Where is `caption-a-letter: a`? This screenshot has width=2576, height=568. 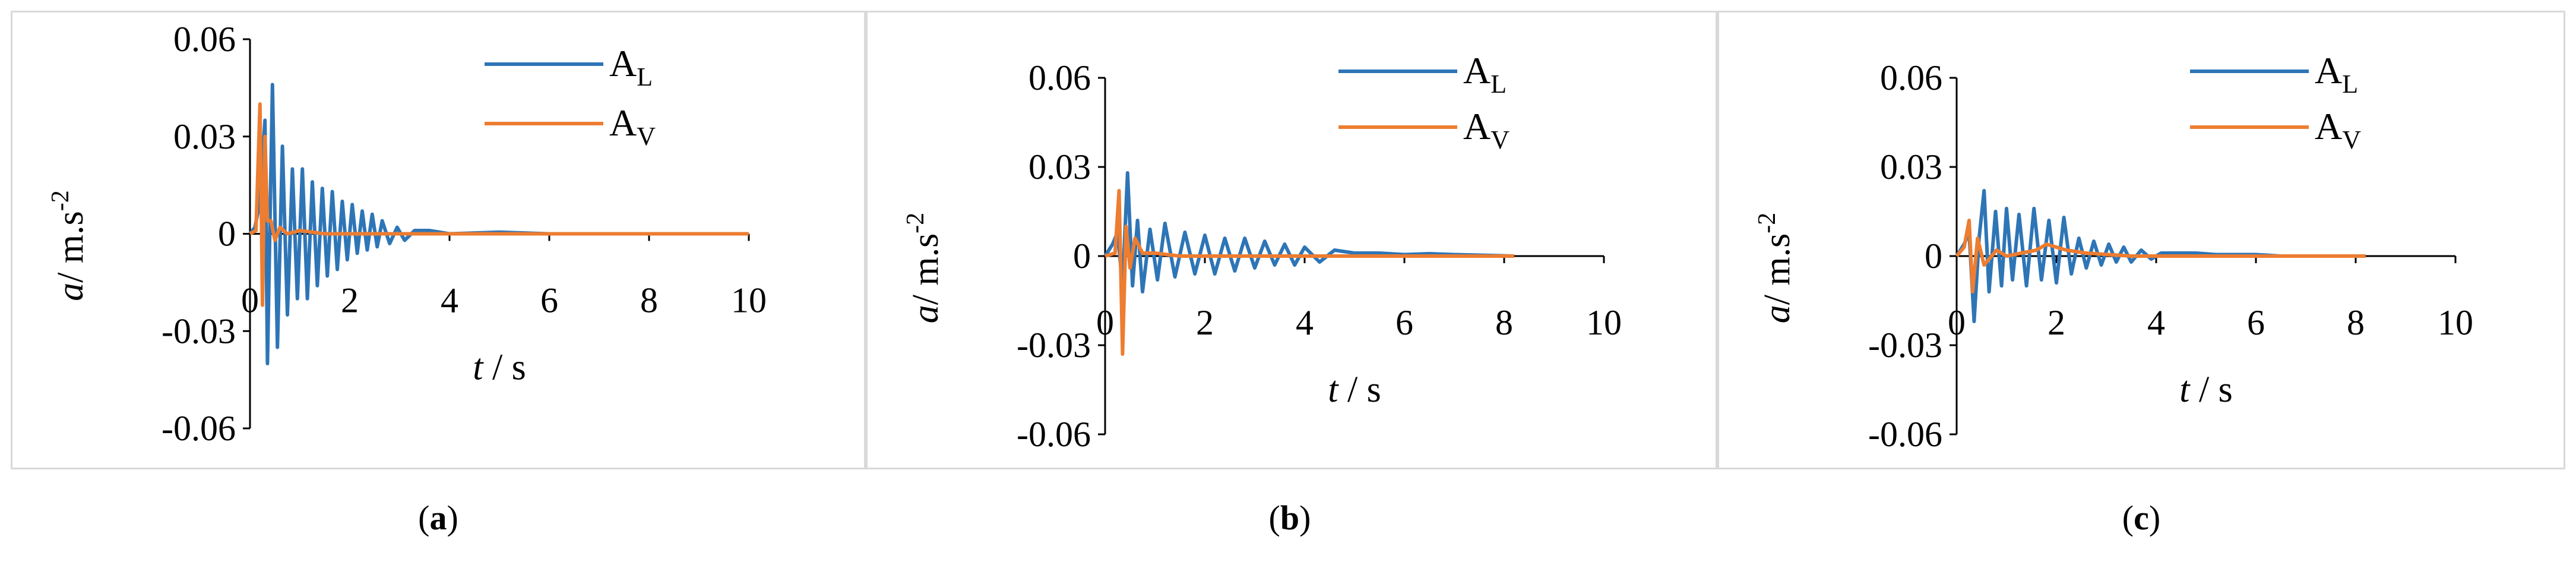 caption-a-letter: a is located at coordinates (438, 517).